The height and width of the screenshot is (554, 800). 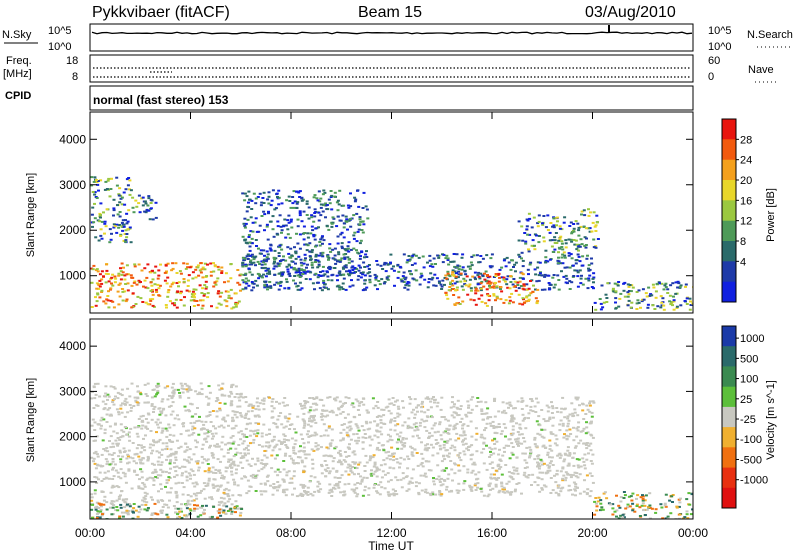 What do you see at coordinates (31, 215) in the screenshot?
I see `power-ylabel: Slant Range [km]` at bounding box center [31, 215].